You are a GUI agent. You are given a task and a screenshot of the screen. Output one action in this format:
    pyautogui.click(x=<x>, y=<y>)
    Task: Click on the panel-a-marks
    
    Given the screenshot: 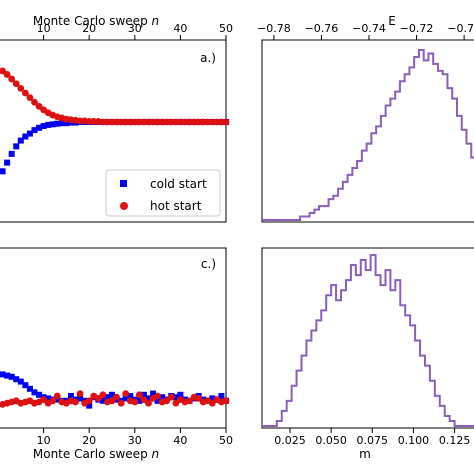 What is the action you would take?
    pyautogui.click(x=115, y=121)
    